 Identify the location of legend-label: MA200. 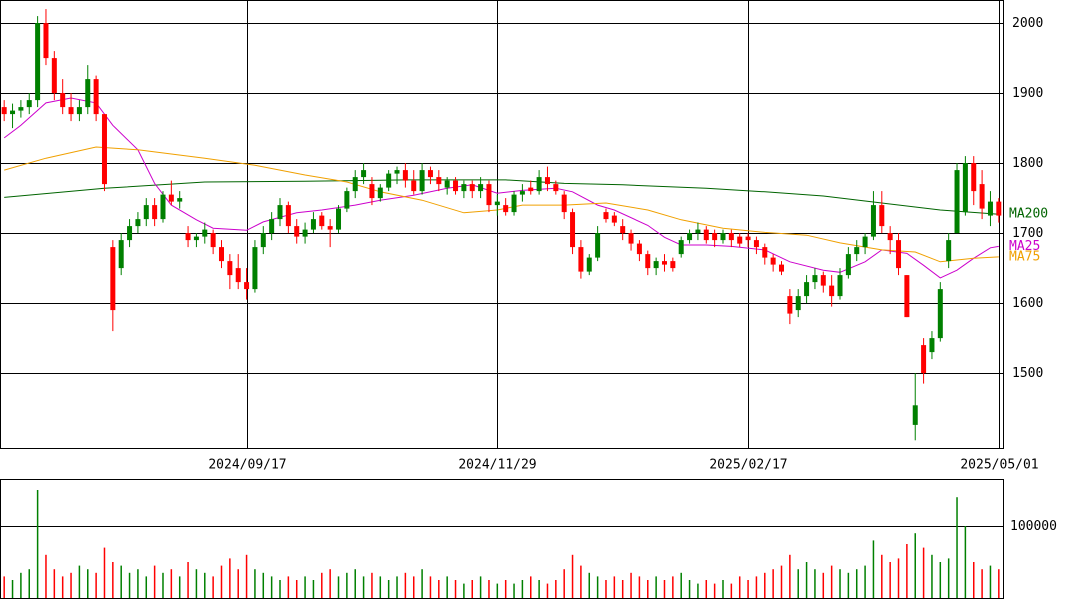
(1028, 214).